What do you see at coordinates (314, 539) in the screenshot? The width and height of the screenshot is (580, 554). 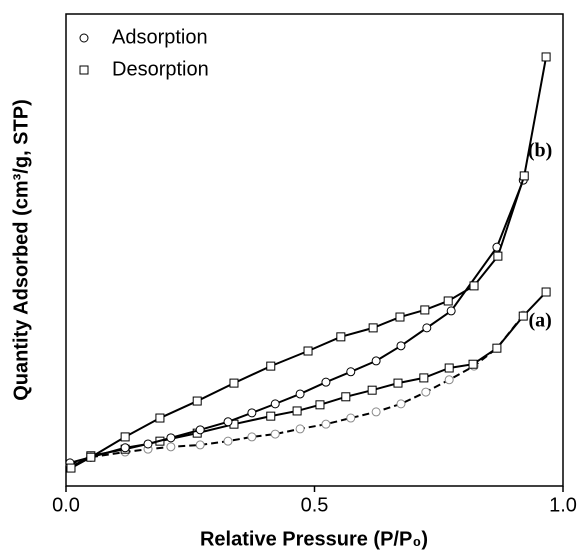 I see `x-axis-title: Relative Pressure (P/P₀)` at bounding box center [314, 539].